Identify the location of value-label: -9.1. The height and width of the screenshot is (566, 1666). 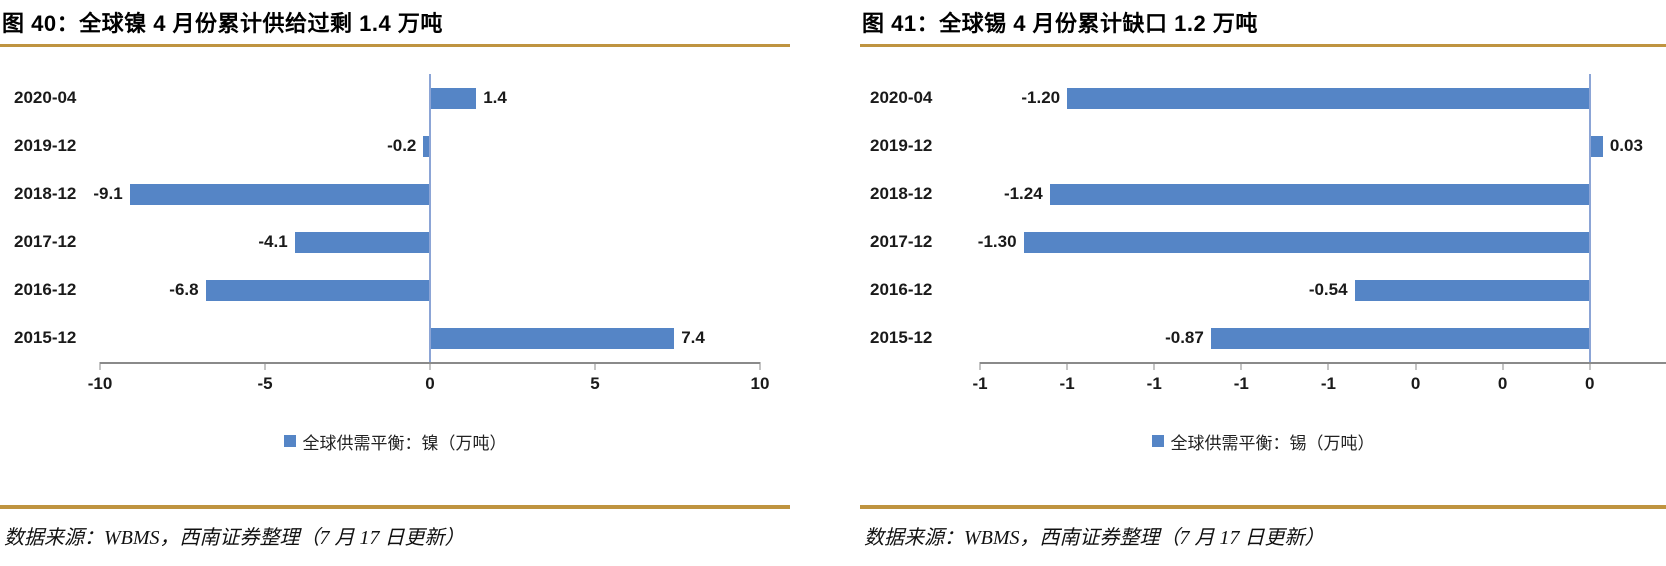
(108, 193).